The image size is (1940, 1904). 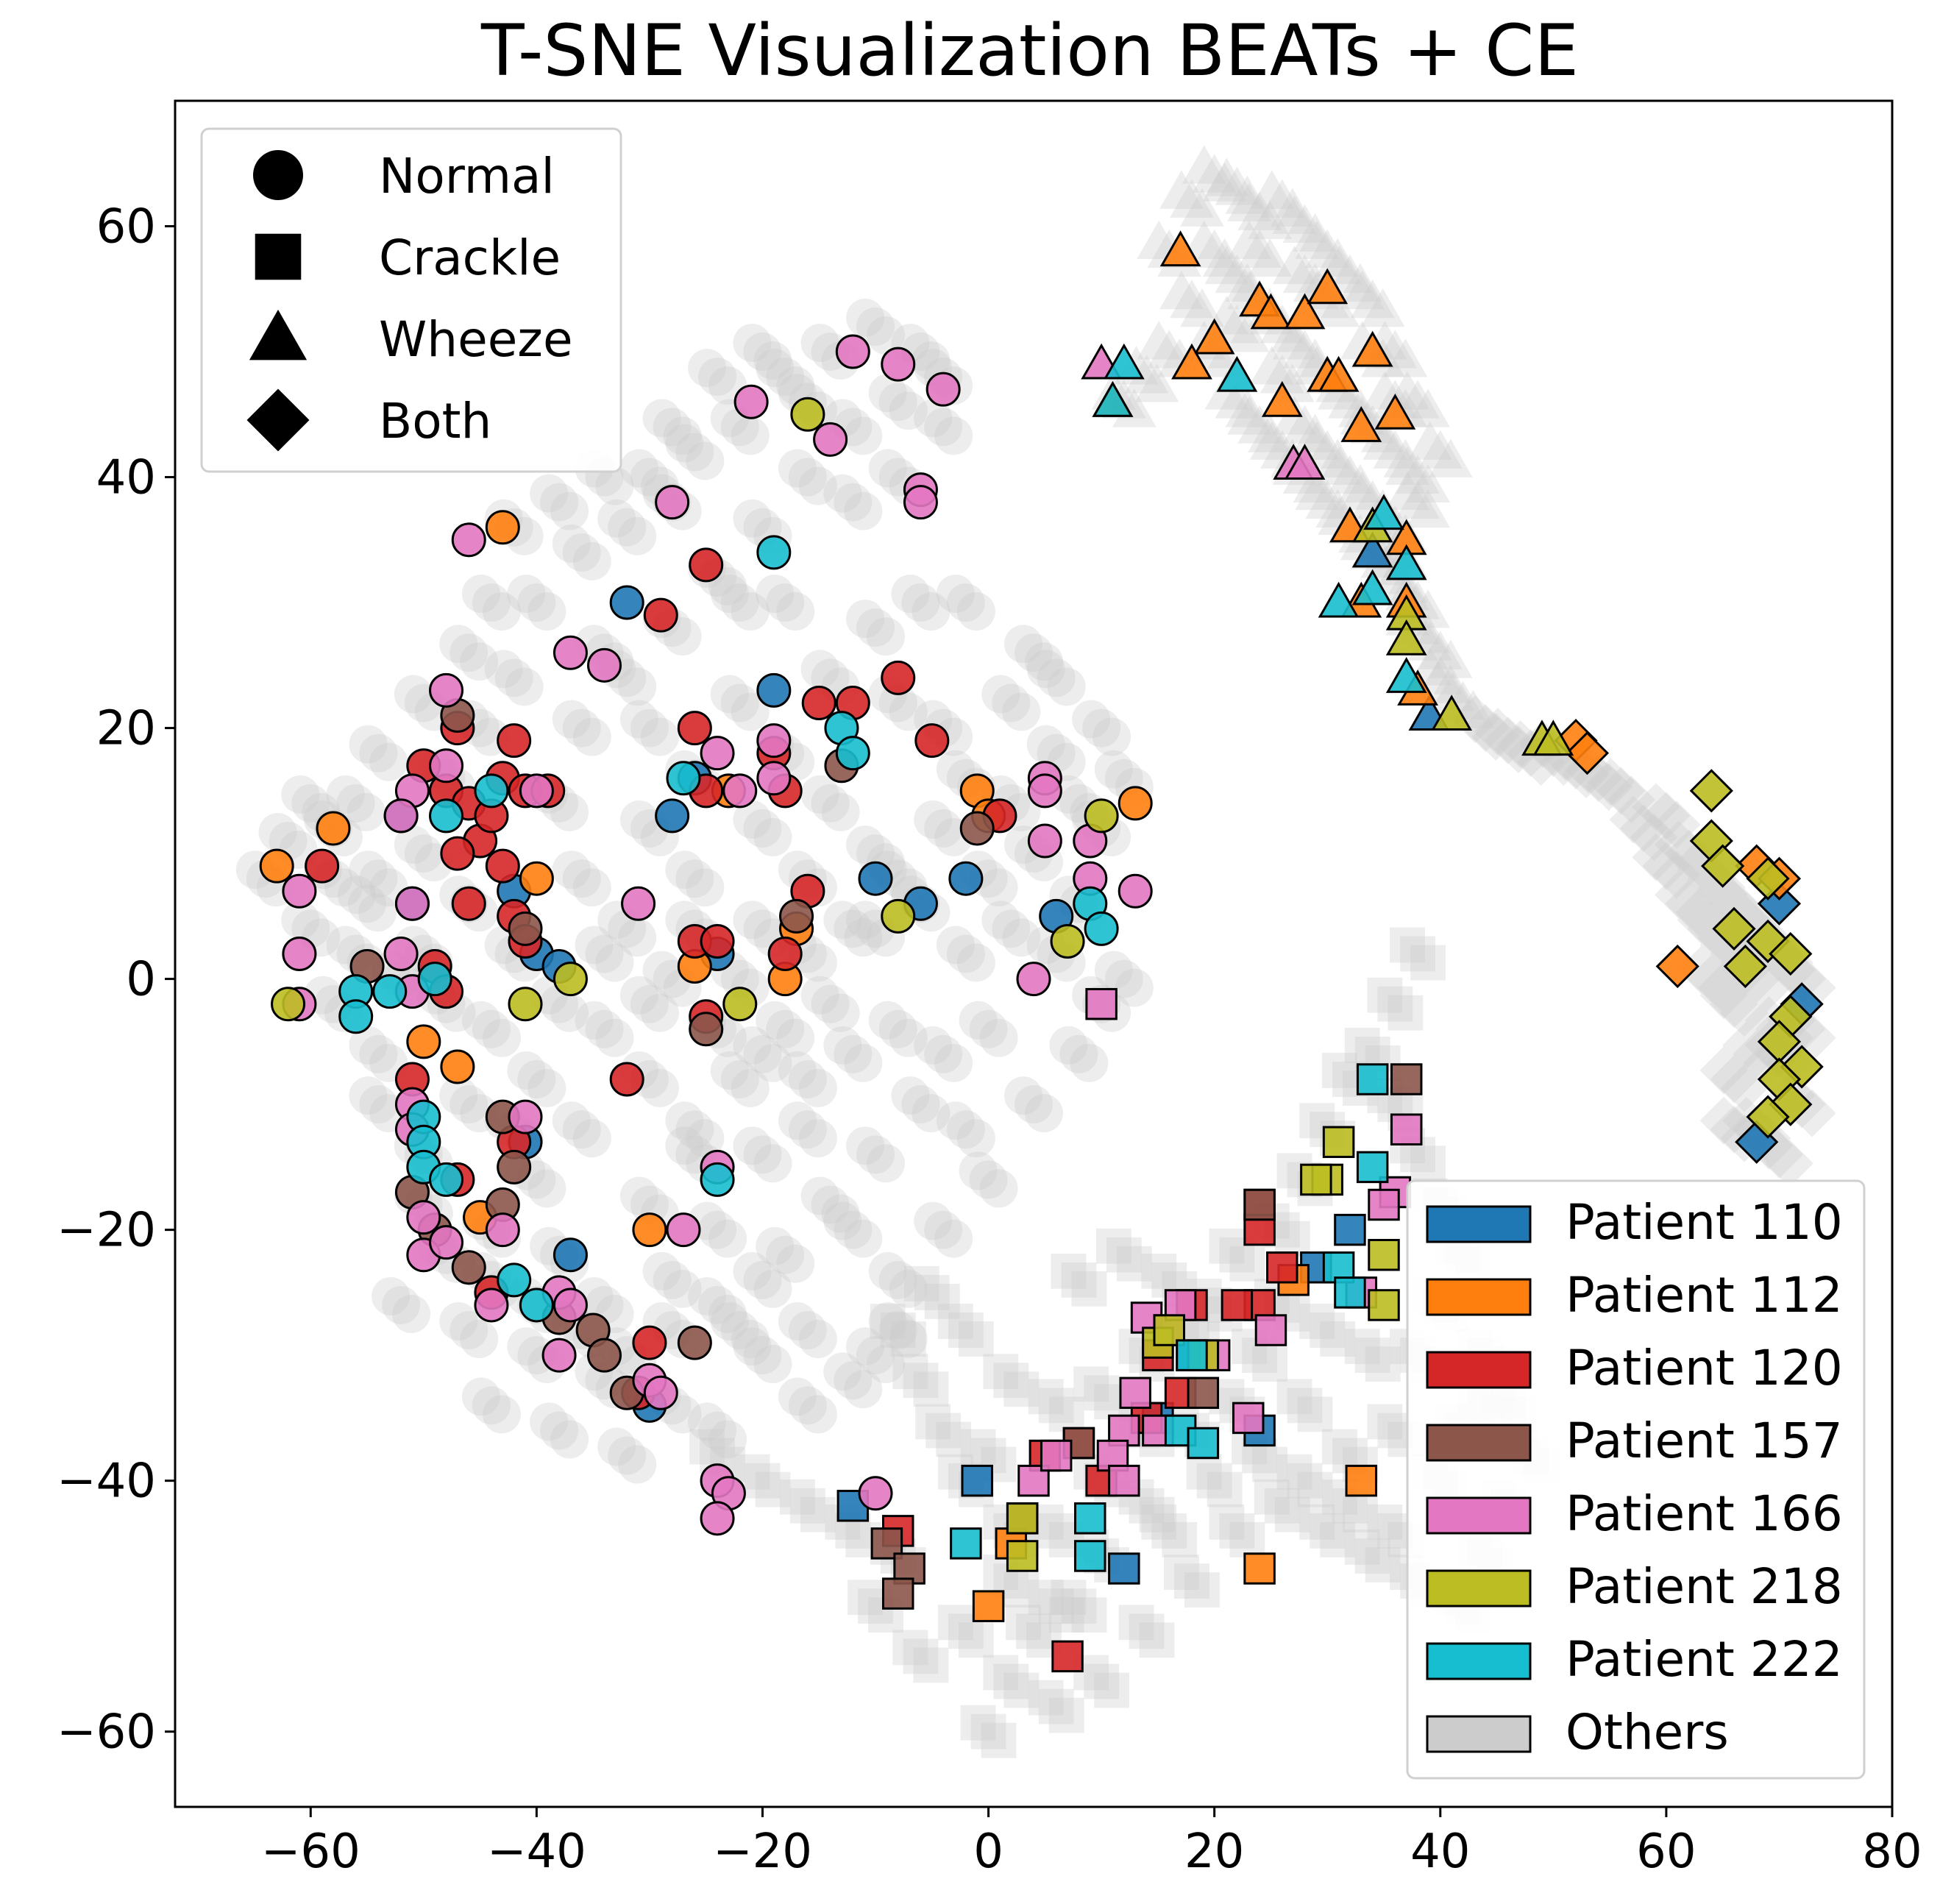 What do you see at coordinates (988, 1852) in the screenshot?
I see `x-tick-label: 0` at bounding box center [988, 1852].